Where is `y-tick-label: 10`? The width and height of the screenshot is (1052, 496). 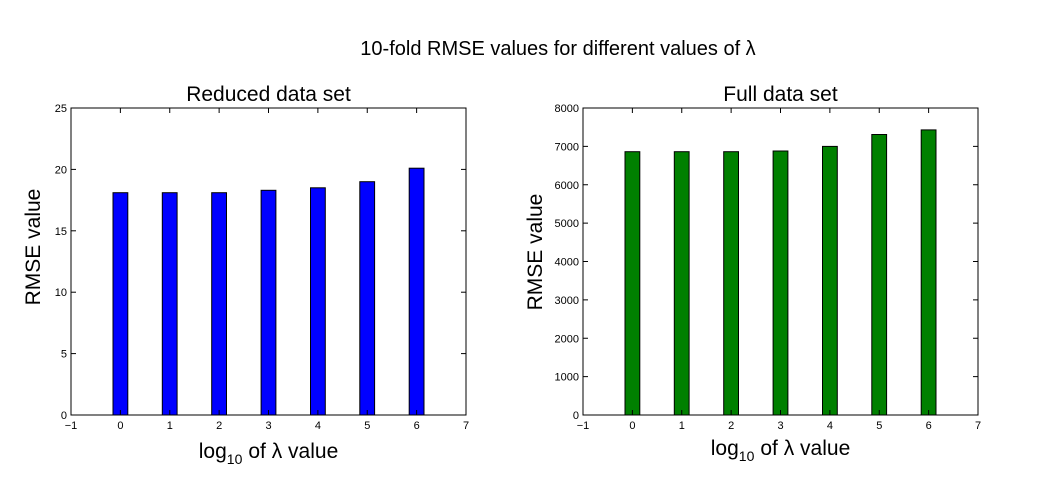
y-tick-label: 10 is located at coordinates (61, 293).